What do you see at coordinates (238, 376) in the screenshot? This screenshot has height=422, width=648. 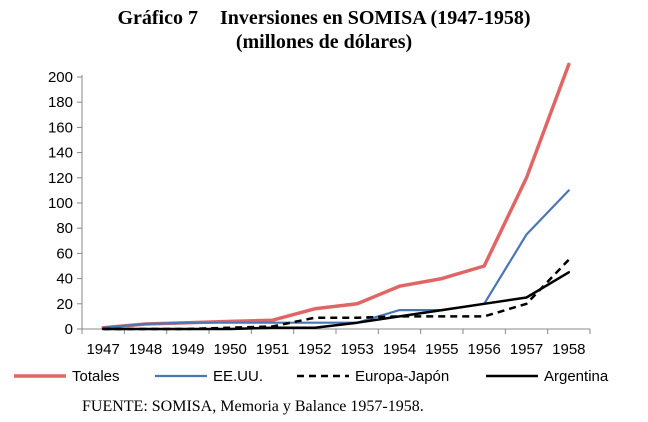 I see `legend-label-ee-uu: EE.UU.` at bounding box center [238, 376].